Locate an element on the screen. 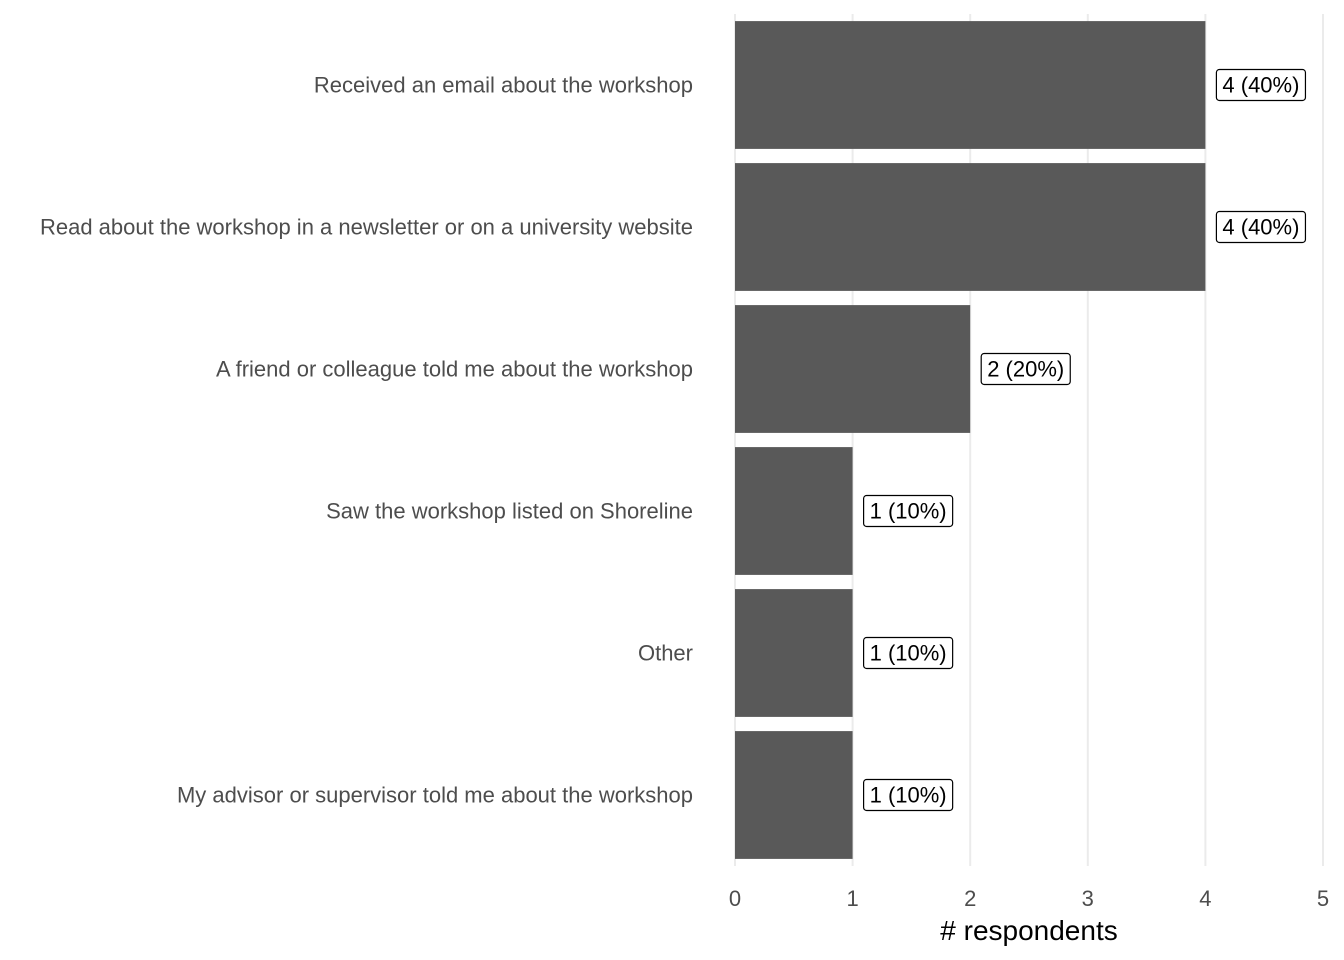 Image resolution: width=1344 pixels, height=960 pixels. data-label-4: 1 (10%) is located at coordinates (908, 653).